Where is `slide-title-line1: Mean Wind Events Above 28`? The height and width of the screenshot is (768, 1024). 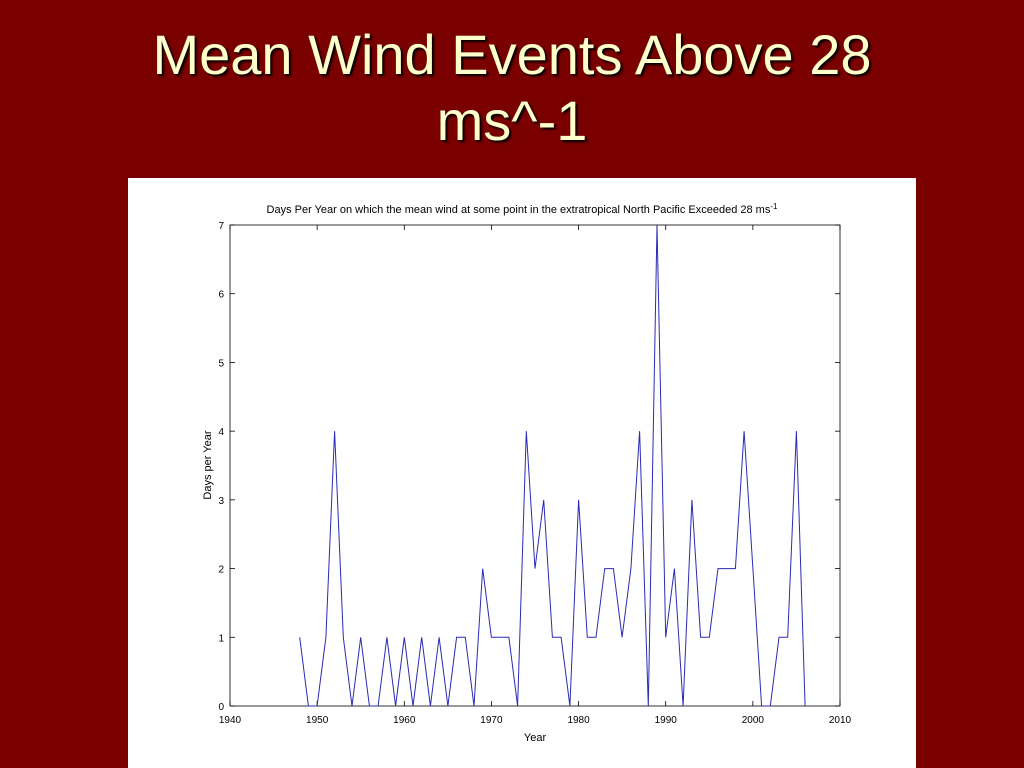
slide-title-line1: Mean Wind Events Above 28 is located at coordinates (512, 54).